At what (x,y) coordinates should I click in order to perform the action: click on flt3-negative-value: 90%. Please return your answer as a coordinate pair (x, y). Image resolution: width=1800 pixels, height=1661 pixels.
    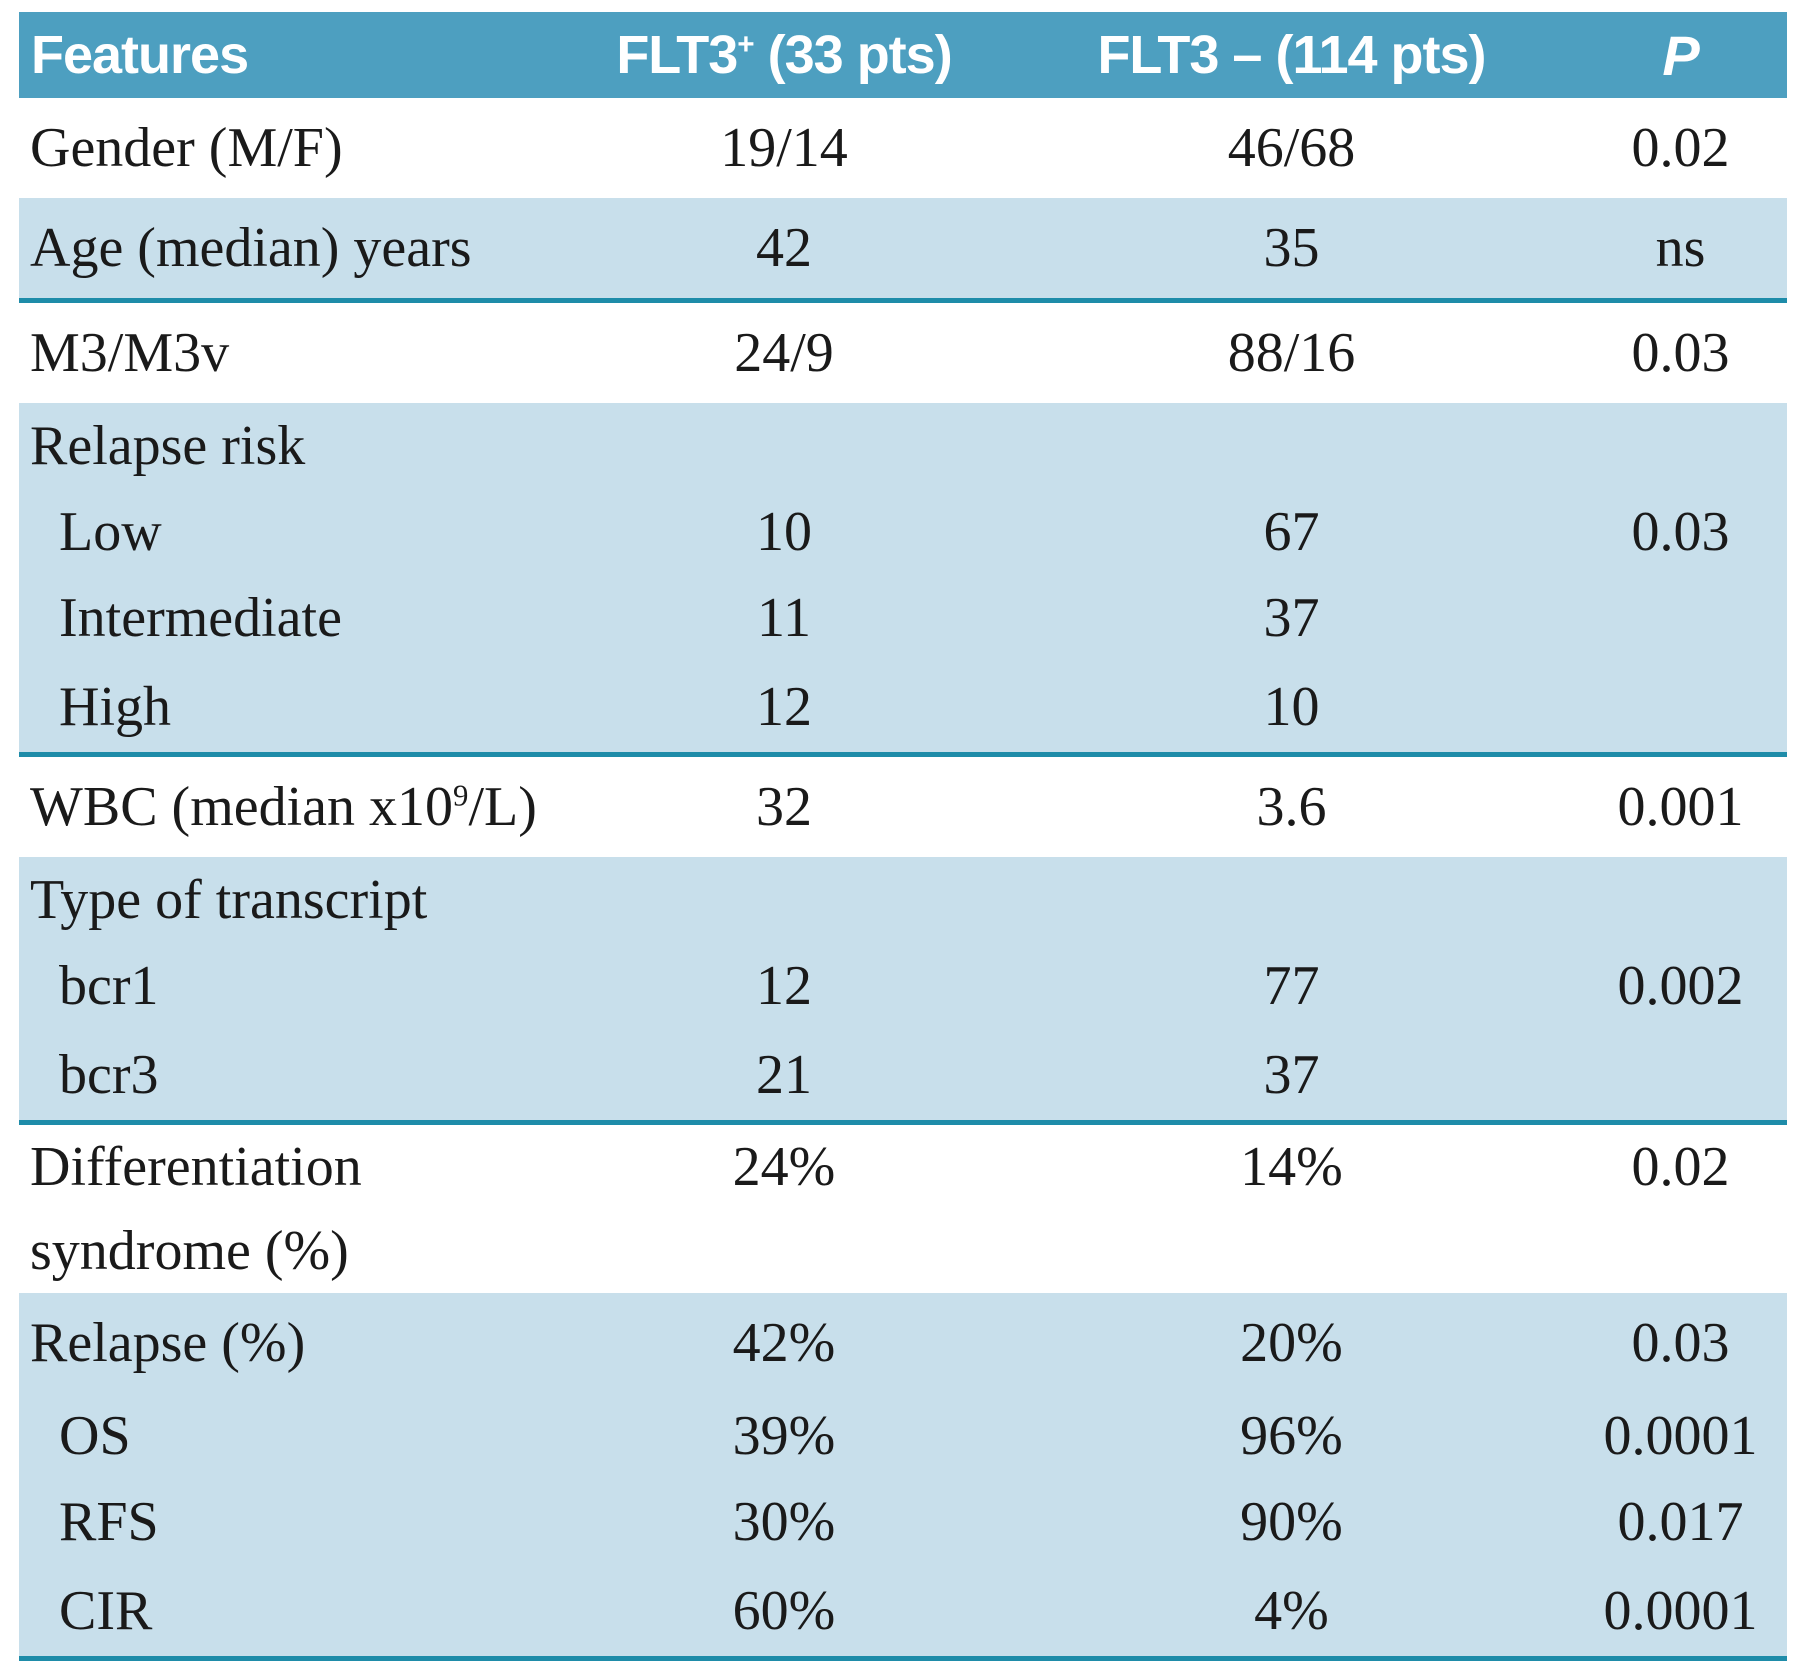
    Looking at the image, I should click on (1291, 1522).